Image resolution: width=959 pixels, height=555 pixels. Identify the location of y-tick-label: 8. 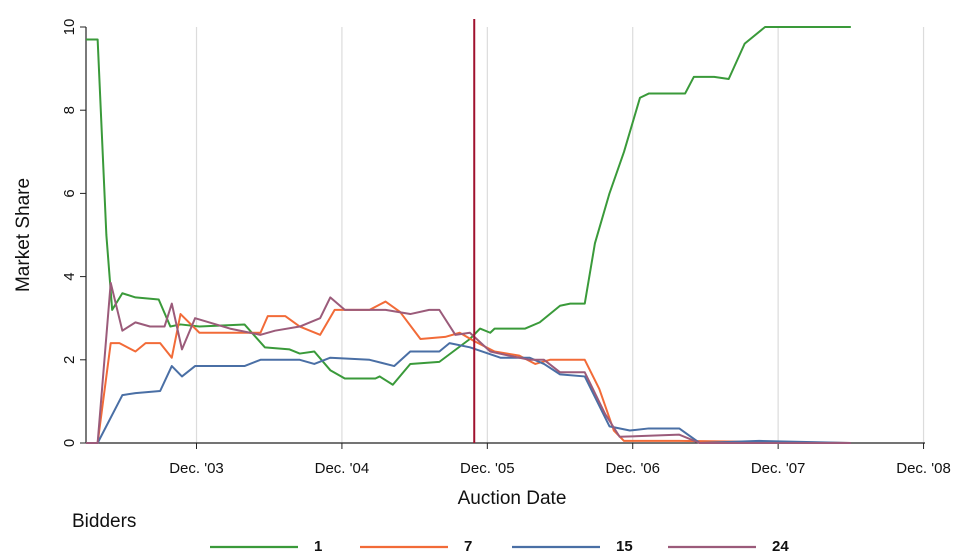
(69, 110).